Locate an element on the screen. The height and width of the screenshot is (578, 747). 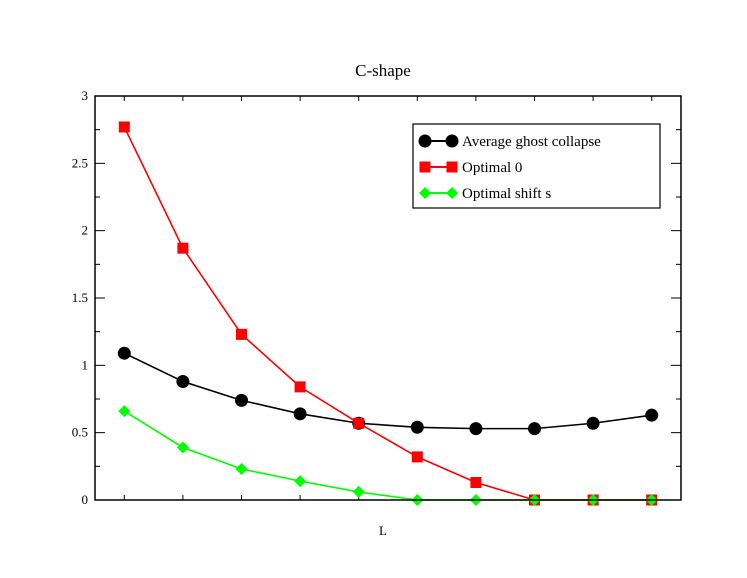
y-tick-label: 0.5 is located at coordinates (80, 432).